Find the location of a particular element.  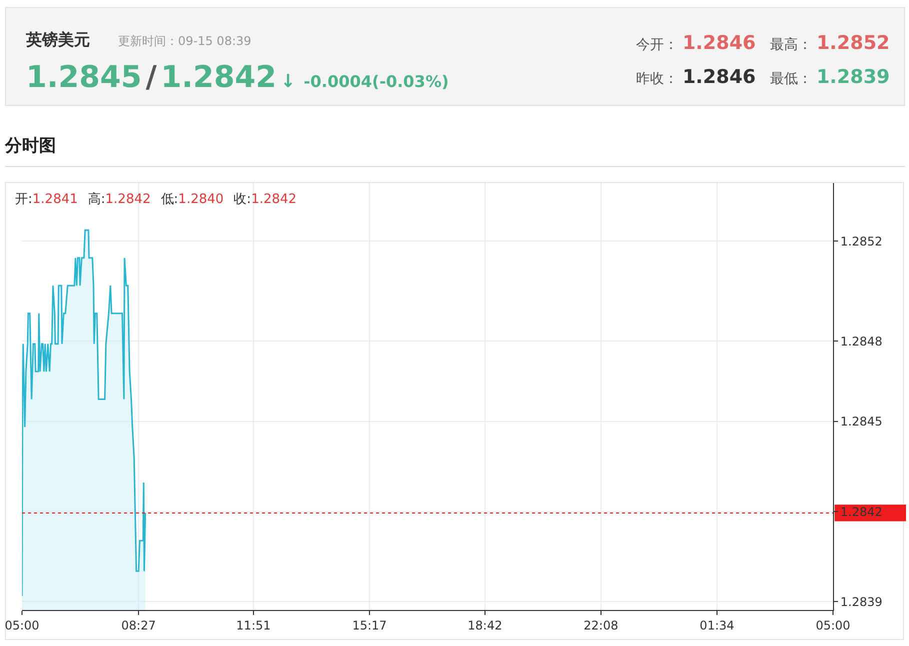

annotation: 收: is located at coordinates (243, 199).